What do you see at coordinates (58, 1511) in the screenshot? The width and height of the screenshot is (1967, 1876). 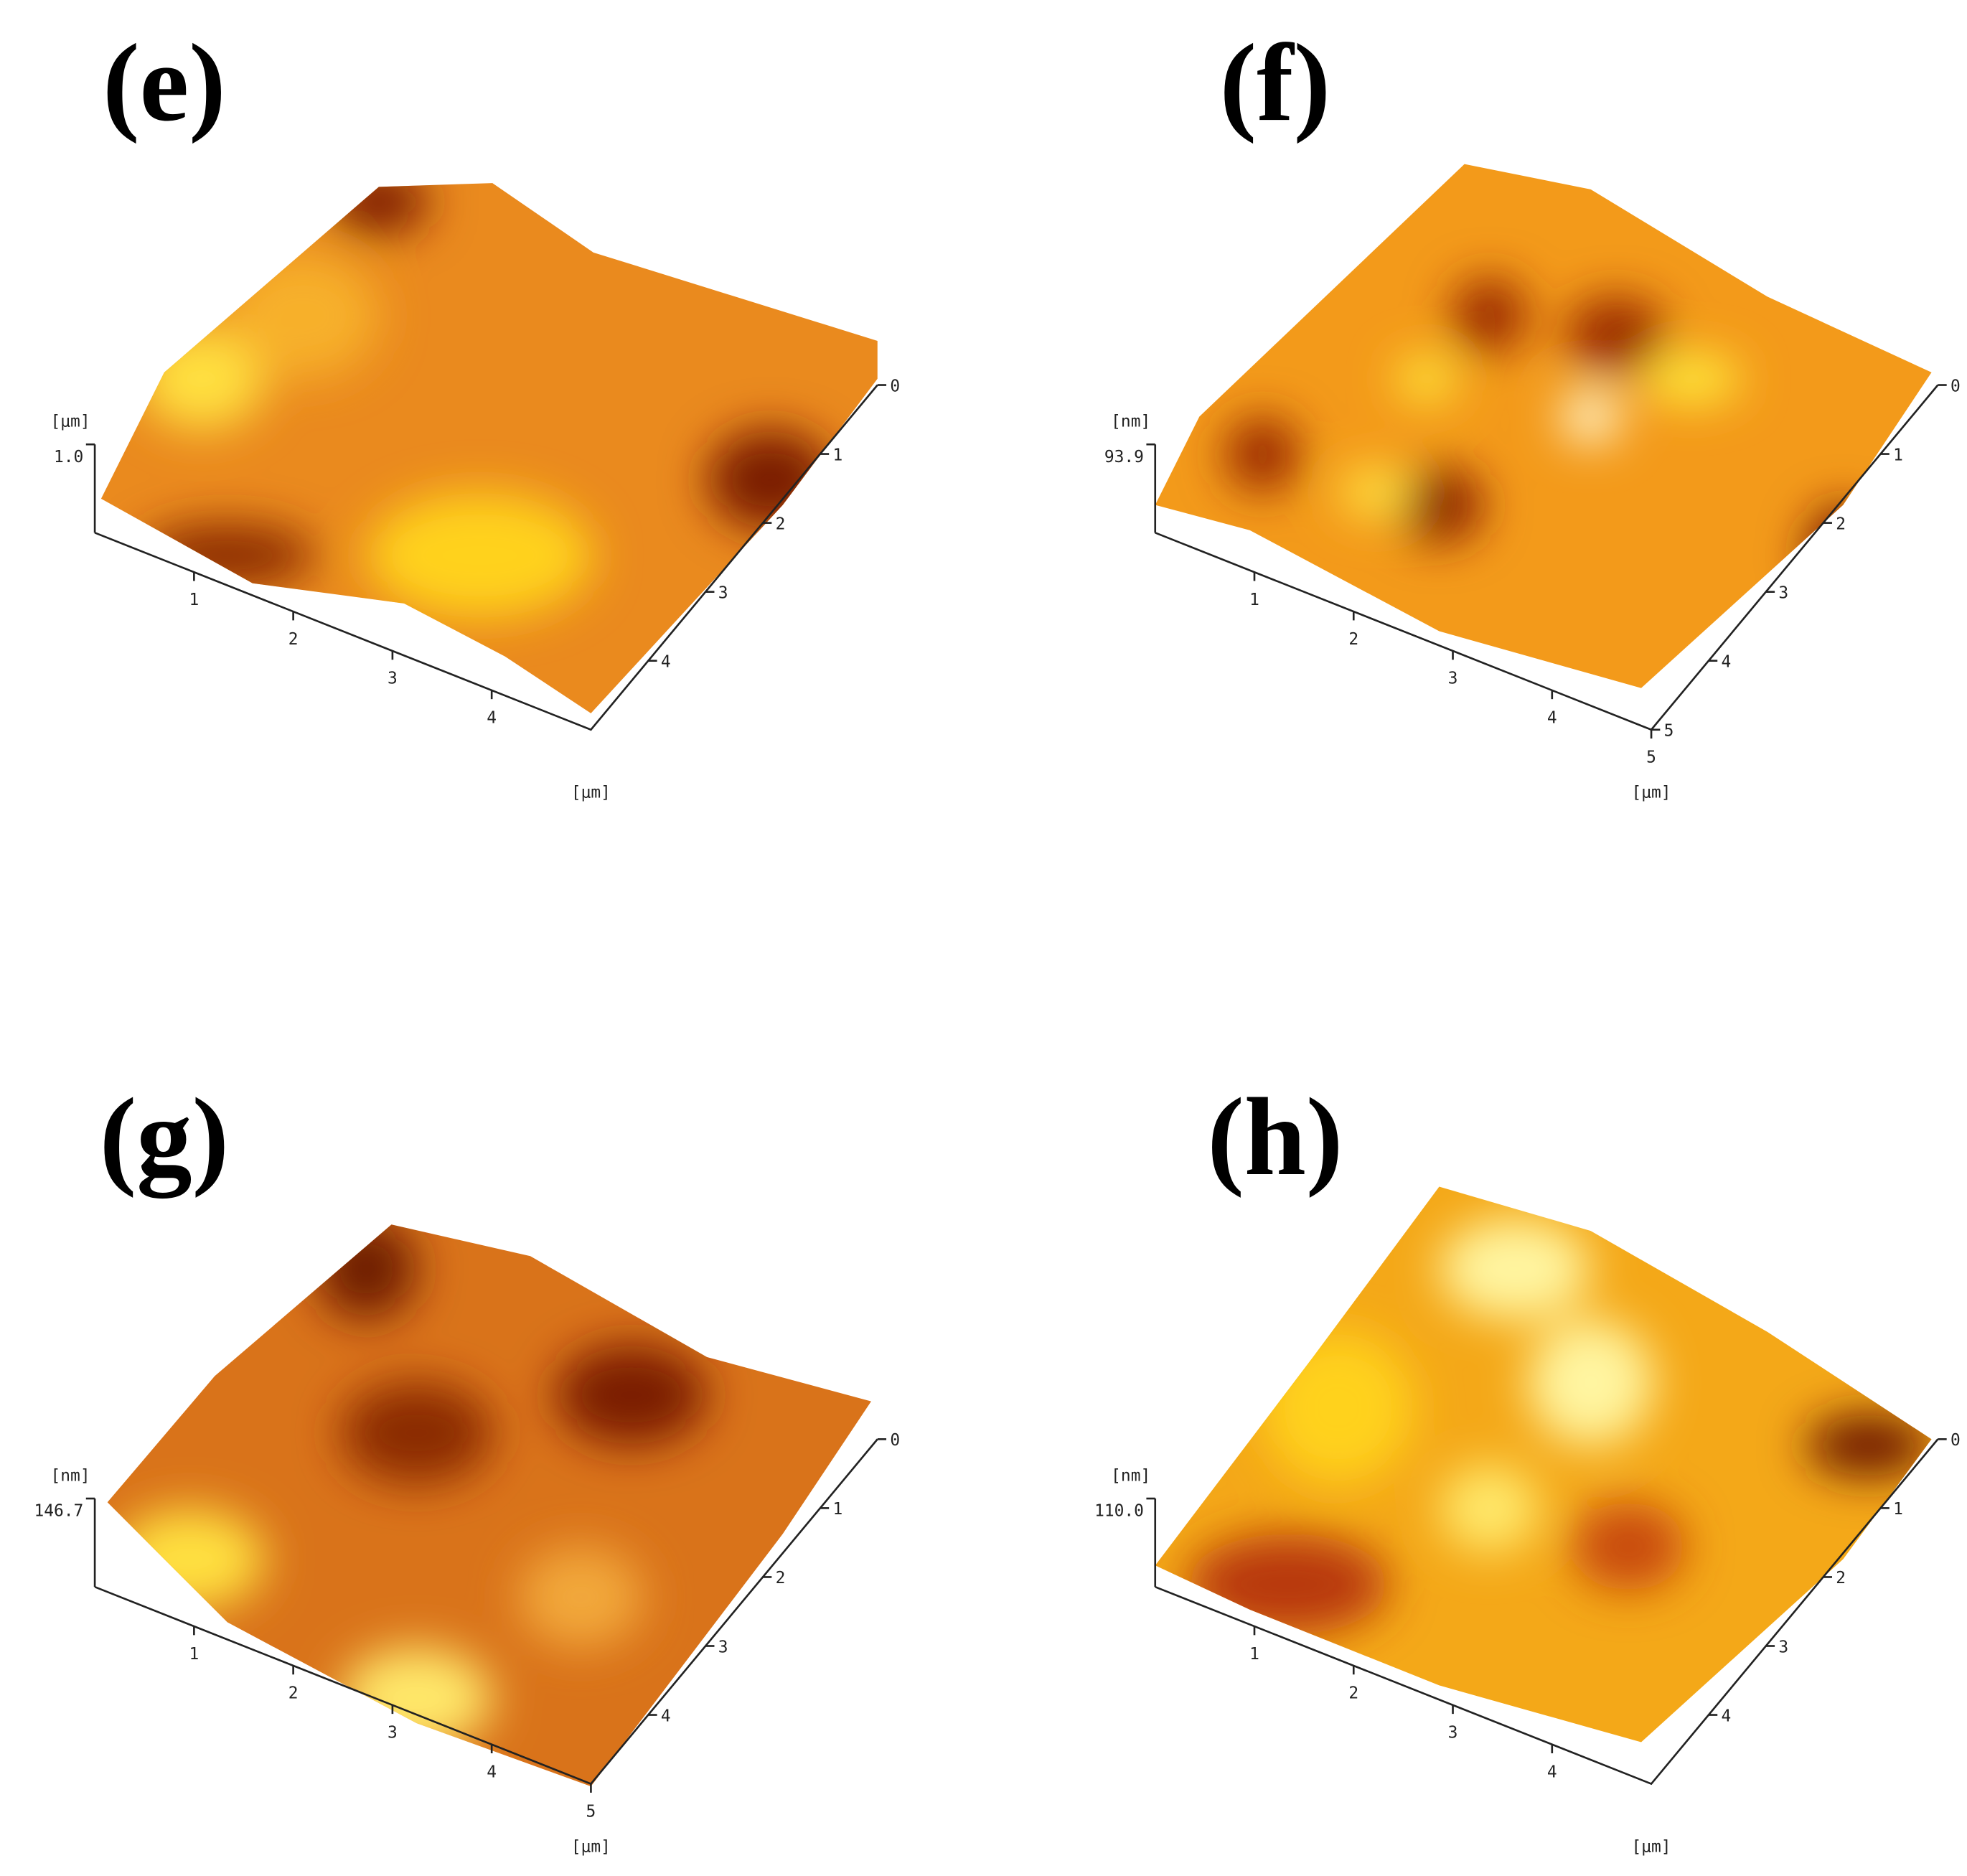 I see `z-max: 146.7` at bounding box center [58, 1511].